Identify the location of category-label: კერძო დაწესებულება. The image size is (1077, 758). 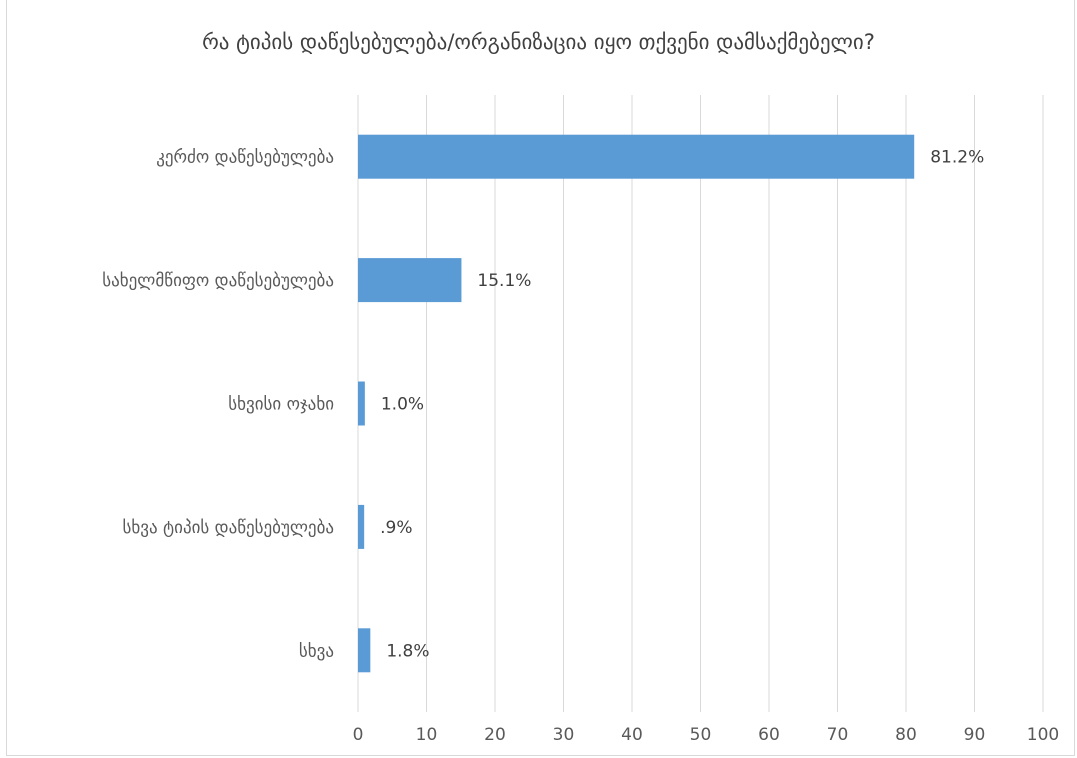
(245, 158).